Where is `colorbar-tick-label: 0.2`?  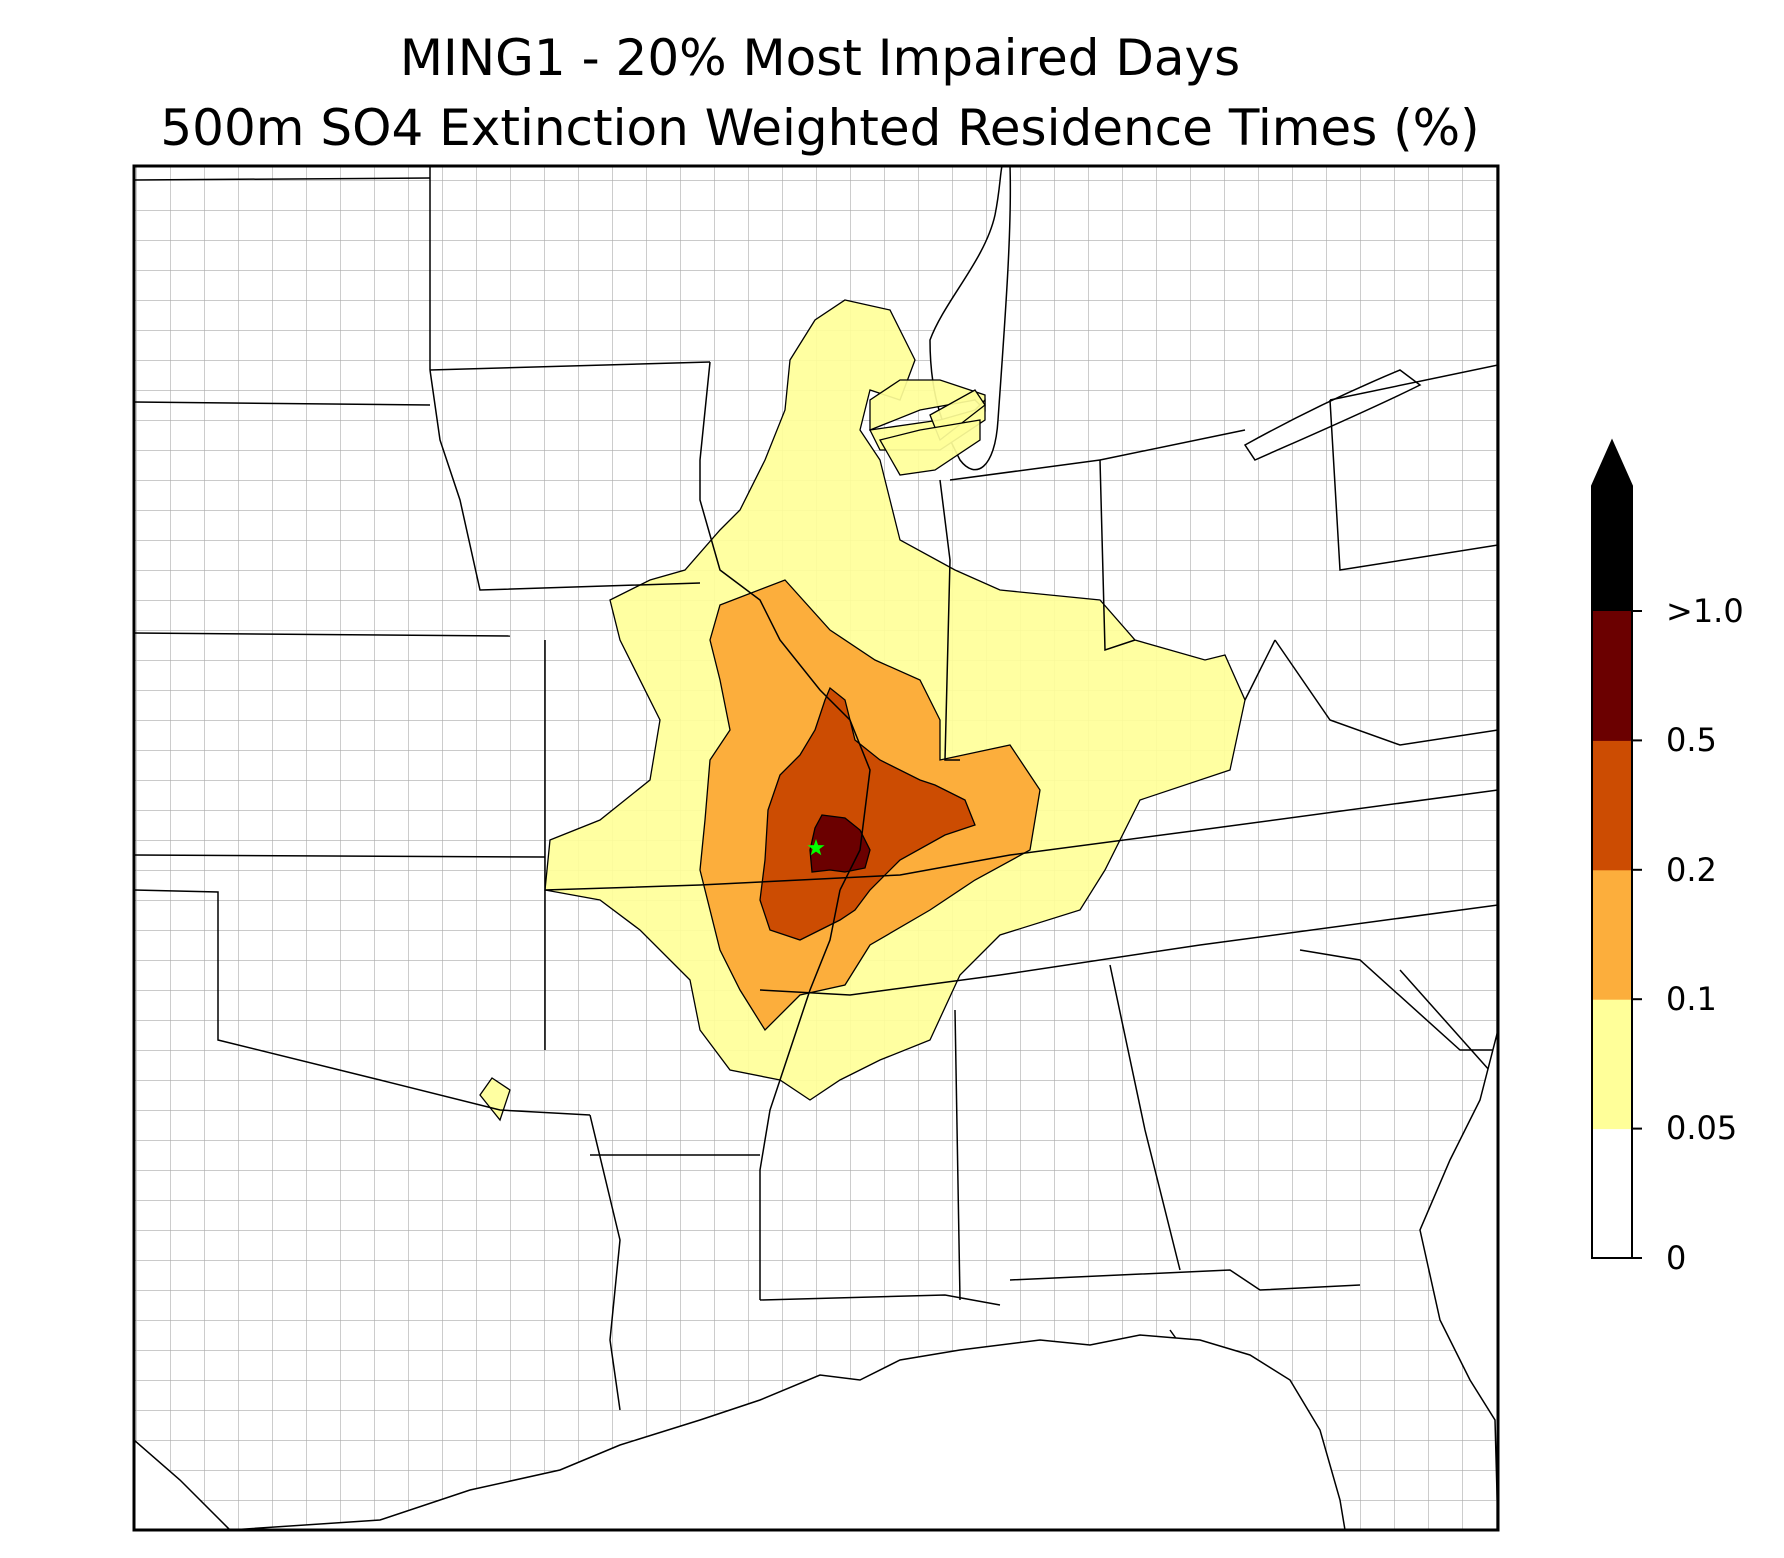
colorbar-tick-label: 0.2 is located at coordinates (1691, 870).